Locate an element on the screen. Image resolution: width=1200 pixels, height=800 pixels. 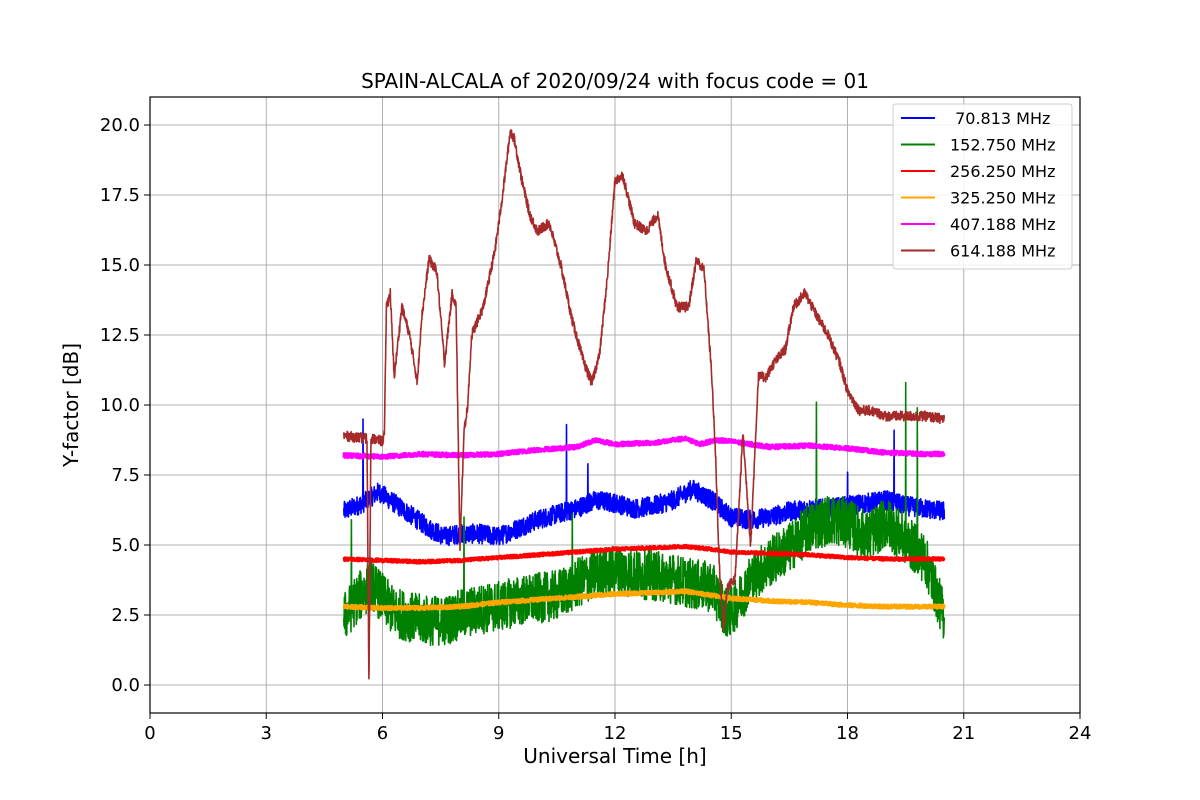
x-tick-label: 24 is located at coordinates (1080, 733).